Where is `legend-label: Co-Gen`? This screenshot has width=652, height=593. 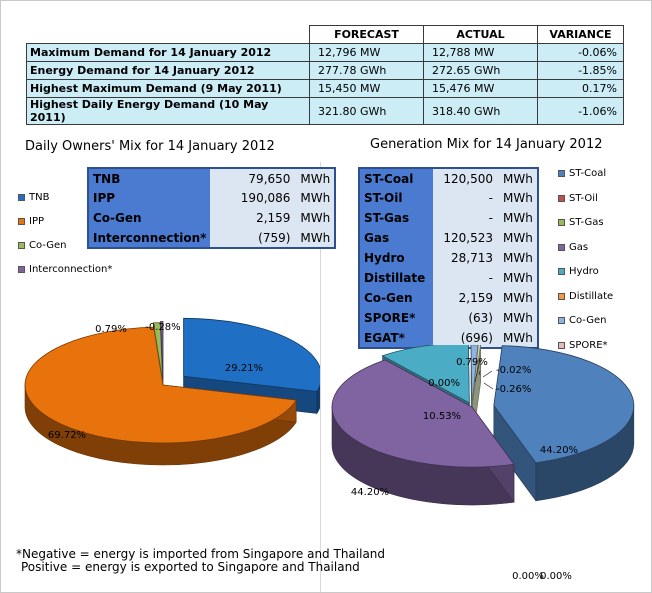 legend-label: Co-Gen is located at coordinates (48, 245).